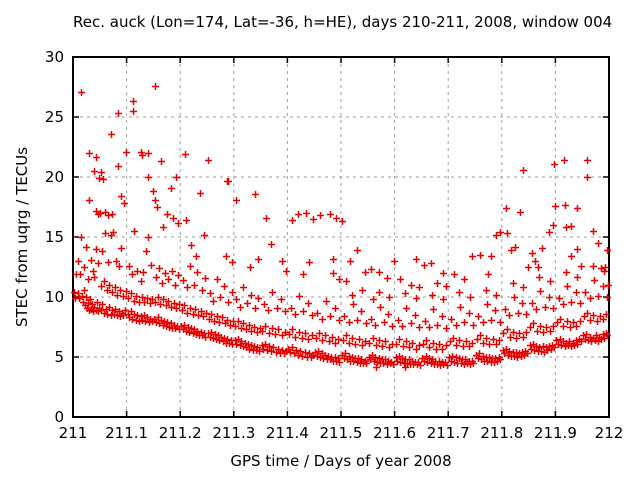 The height and width of the screenshot is (480, 640). I want to click on y-tick-label: 30, so click(54, 57).